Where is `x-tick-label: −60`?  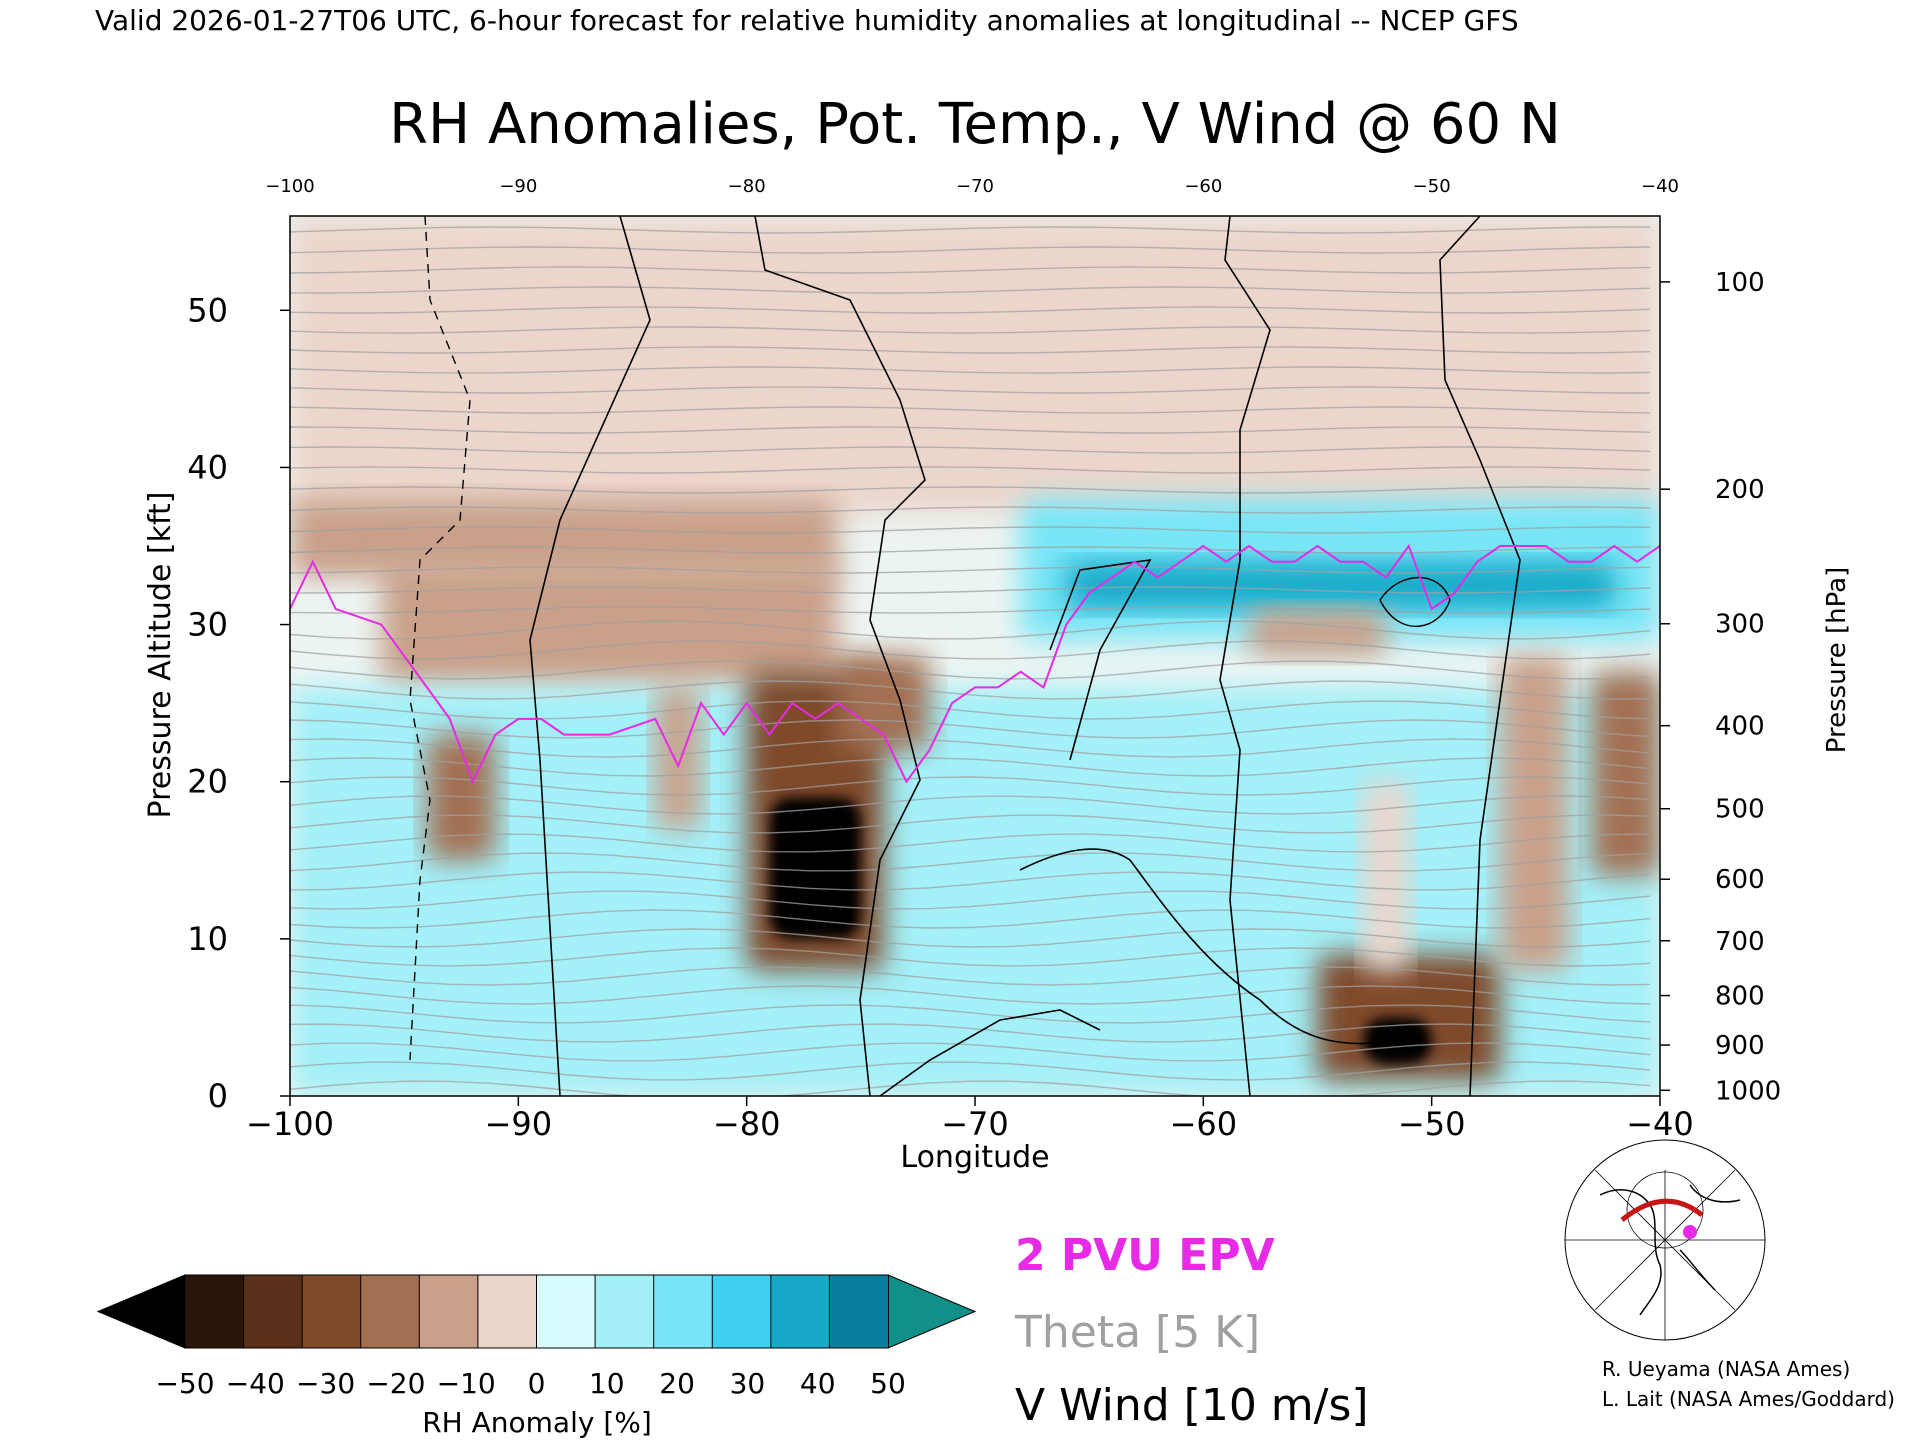
x-tick-label: −60 is located at coordinates (1204, 1124).